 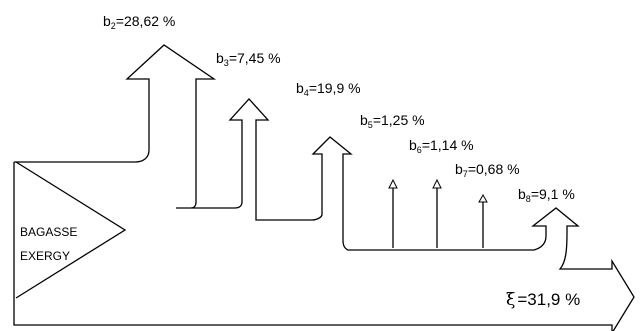 I want to click on source-label-line2: EXERGY, so click(x=45, y=256).